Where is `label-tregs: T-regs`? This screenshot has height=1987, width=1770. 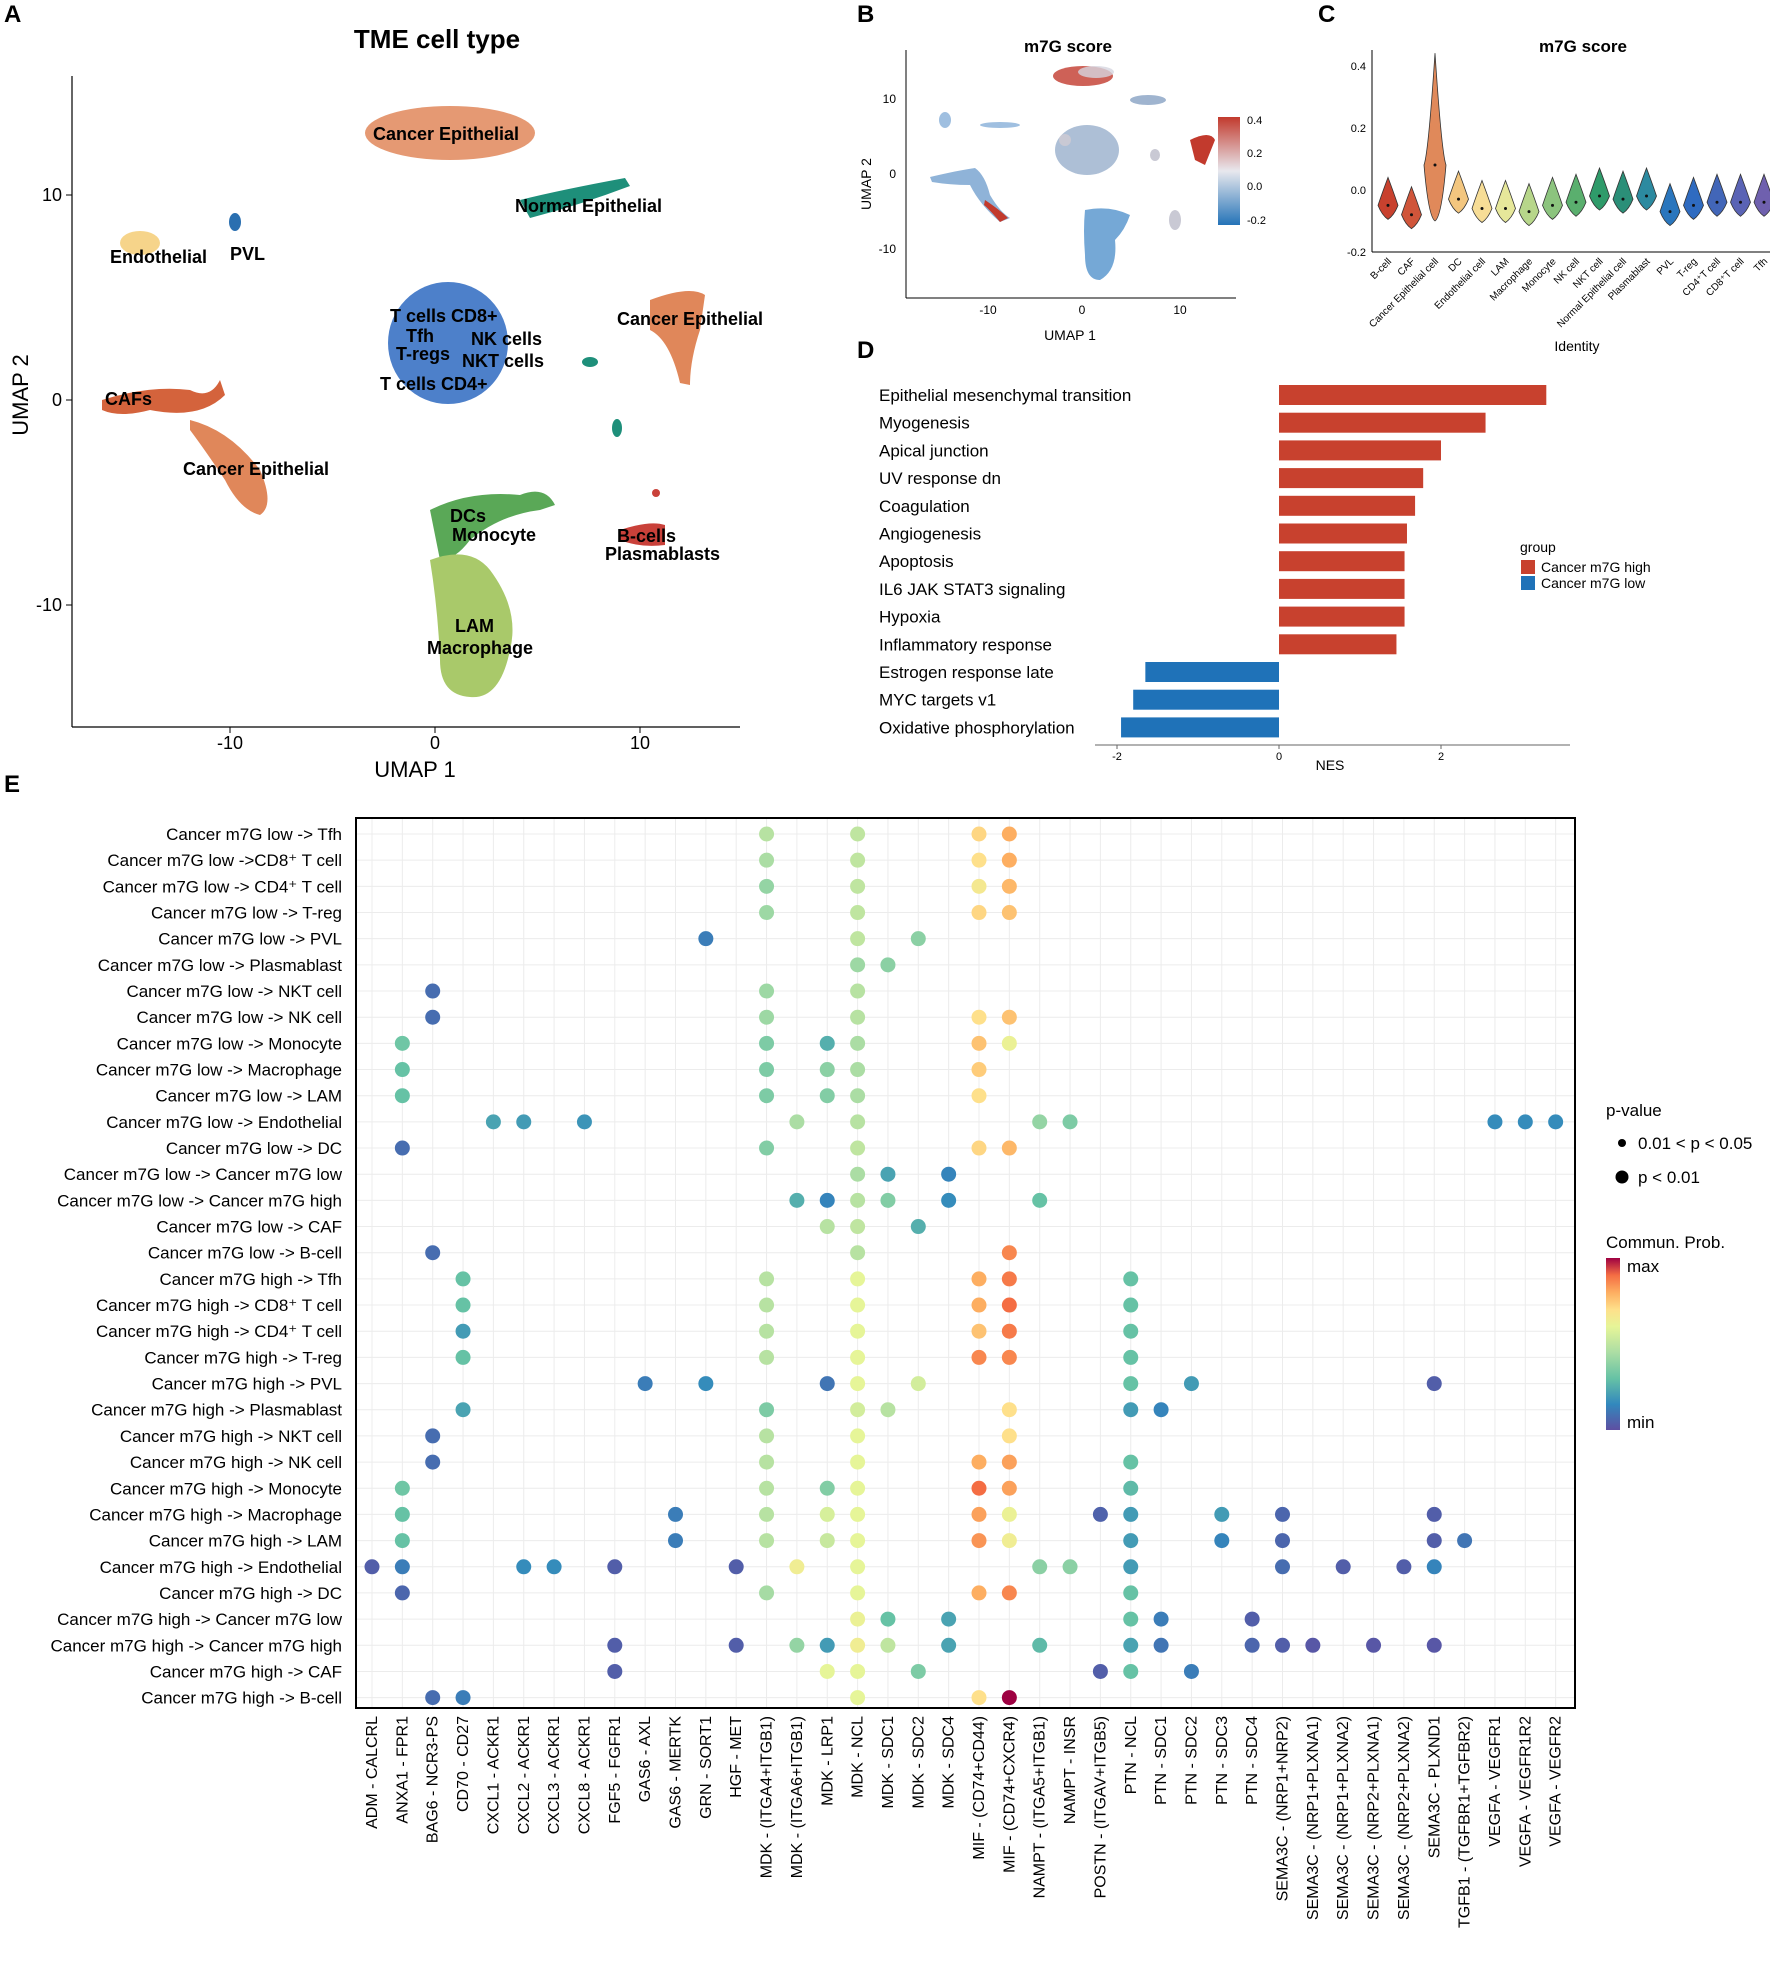
label-tregs: T-regs is located at coordinates (423, 354).